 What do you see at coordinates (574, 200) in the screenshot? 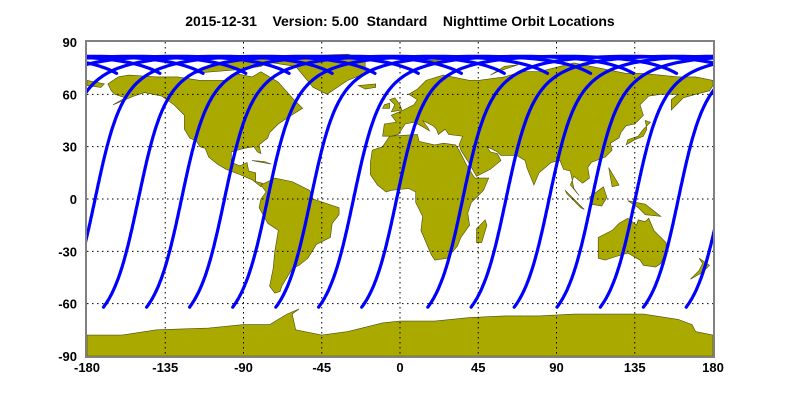
I see `land-sumatra` at bounding box center [574, 200].